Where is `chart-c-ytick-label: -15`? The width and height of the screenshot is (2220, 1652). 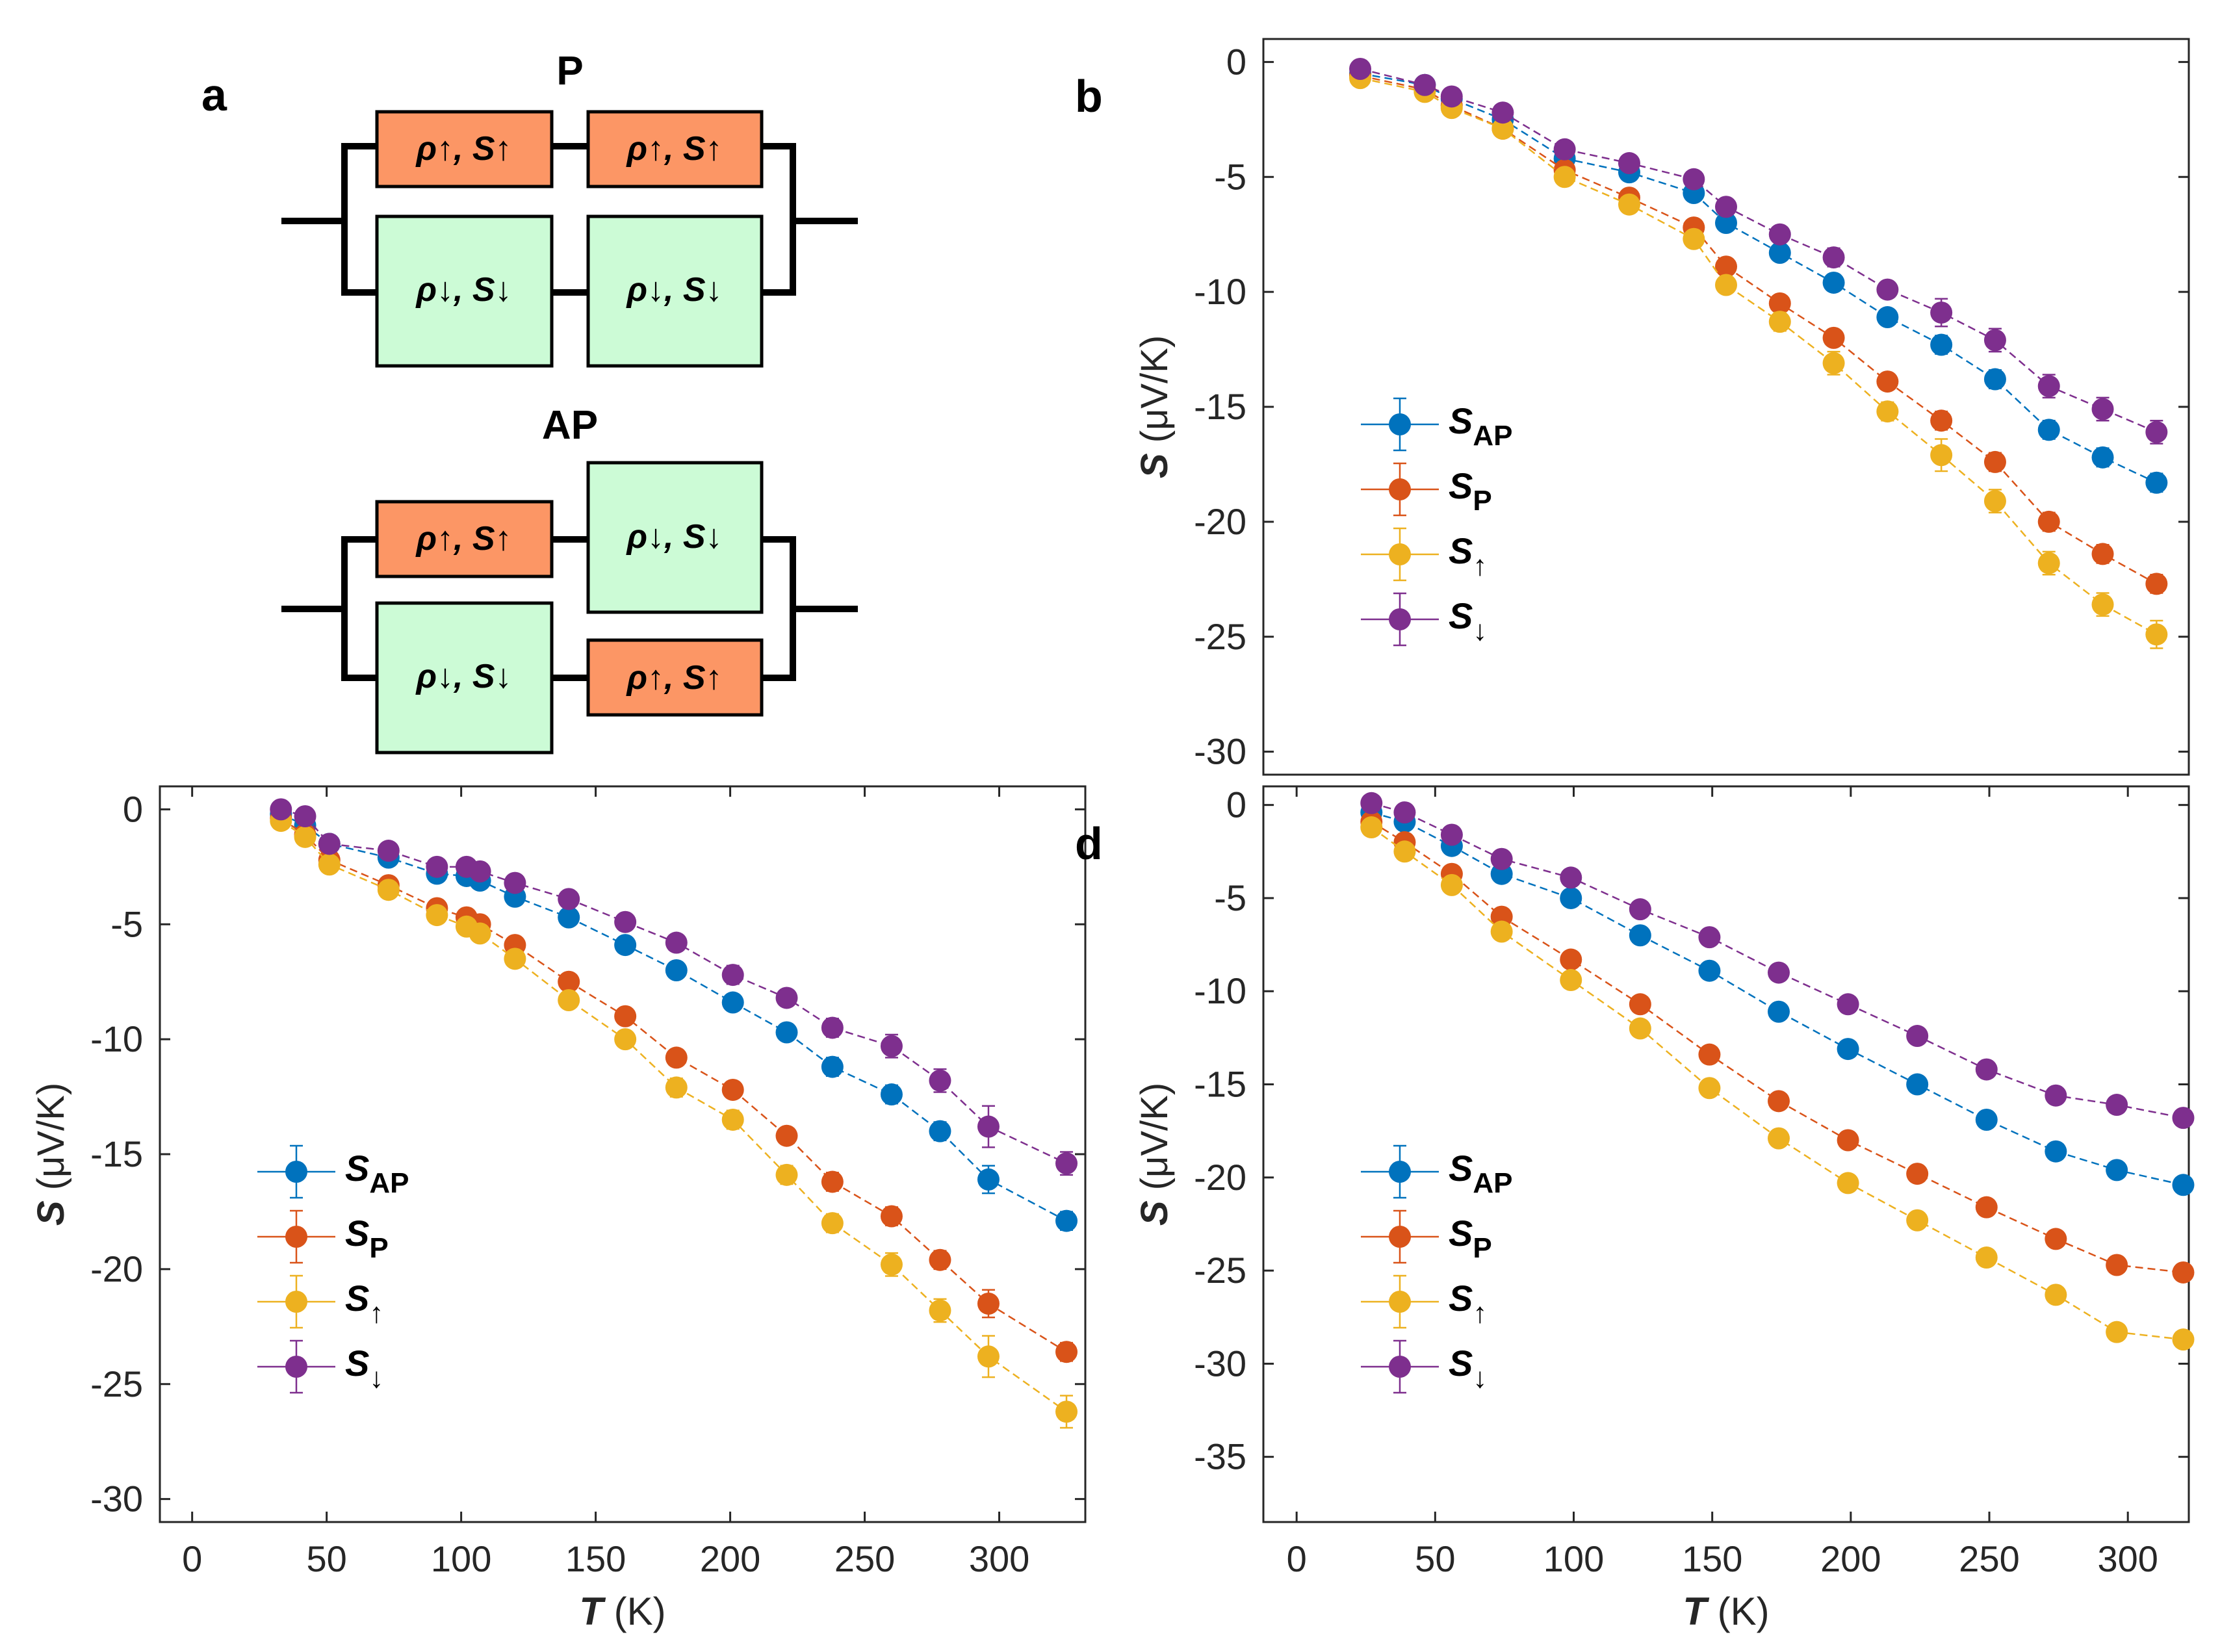 chart-c-ytick-label: -15 is located at coordinates (117, 1153).